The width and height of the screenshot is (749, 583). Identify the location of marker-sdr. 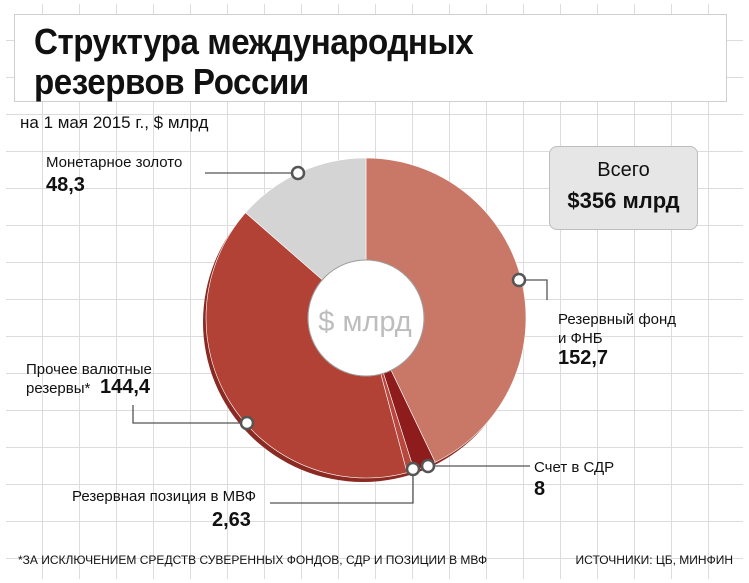
(428, 466).